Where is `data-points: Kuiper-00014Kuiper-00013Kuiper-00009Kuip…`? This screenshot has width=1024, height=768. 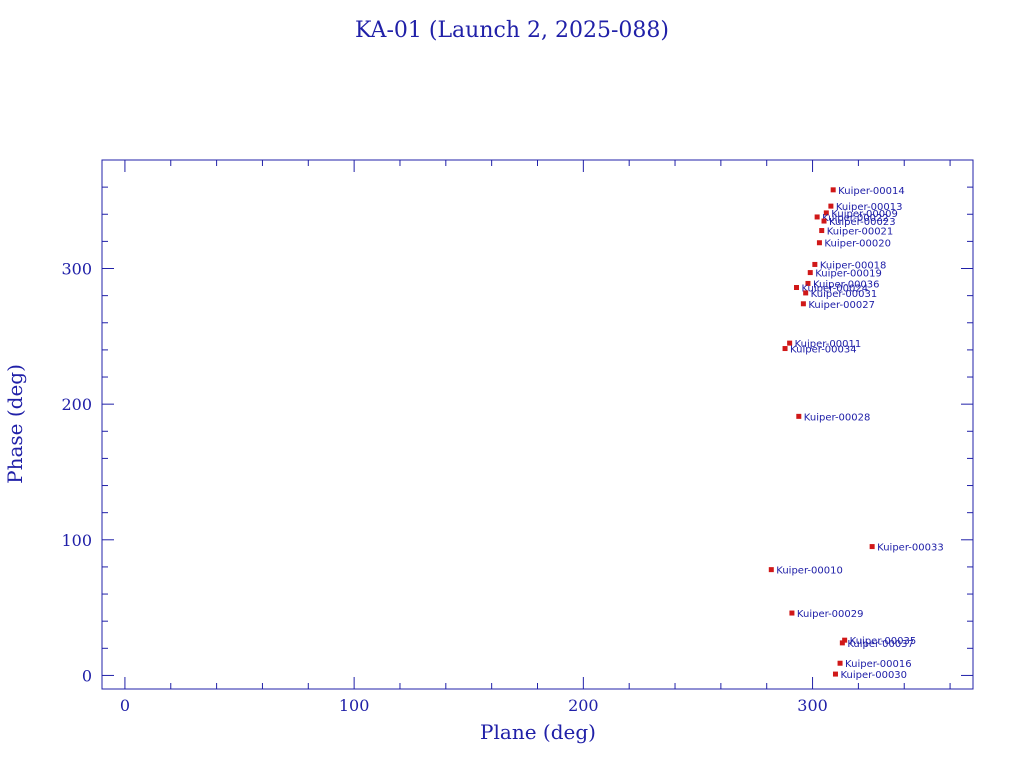 data-points: Kuiper-00014Kuiper-00013Kuiper-00009Kuip… is located at coordinates (856, 433).